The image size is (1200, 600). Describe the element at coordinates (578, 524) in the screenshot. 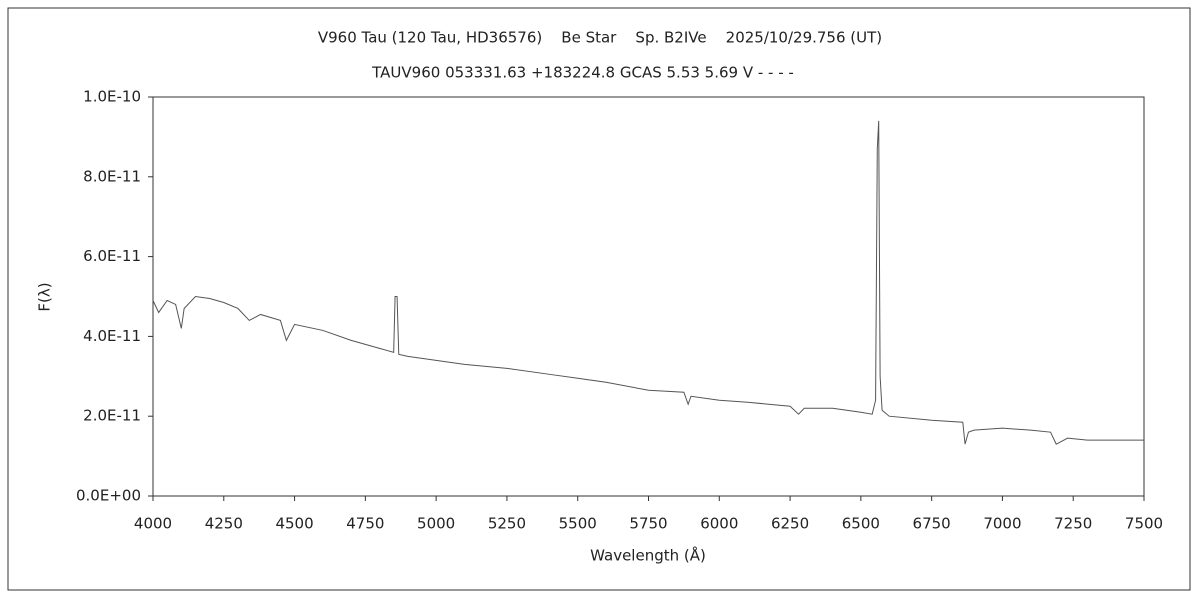

I see `x-tick-label: 5500` at that location.